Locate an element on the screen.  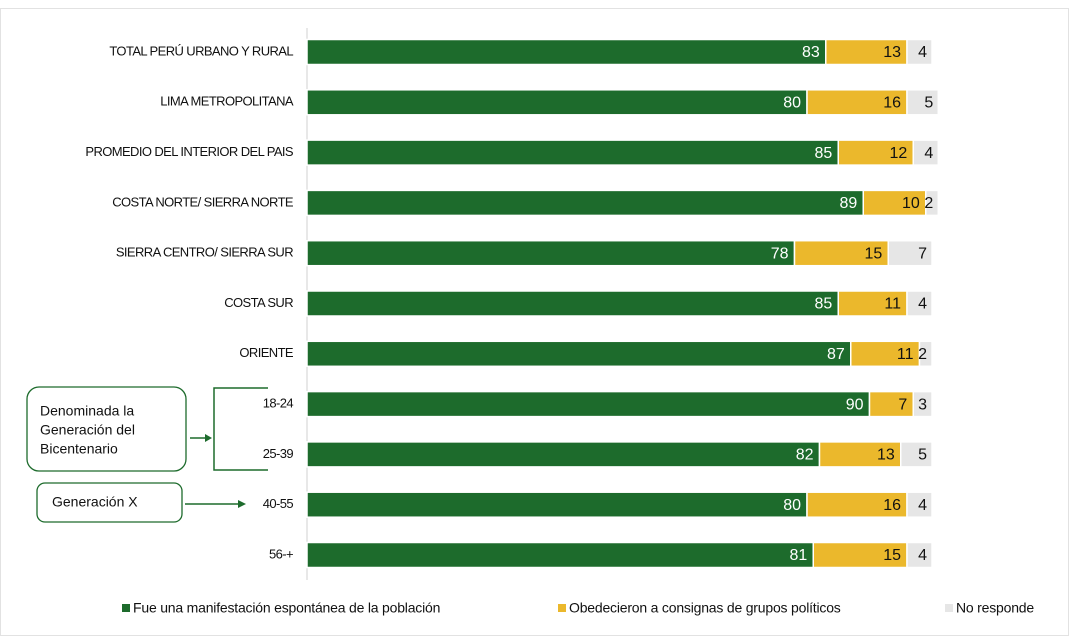
value-label: 10 is located at coordinates (911, 203).